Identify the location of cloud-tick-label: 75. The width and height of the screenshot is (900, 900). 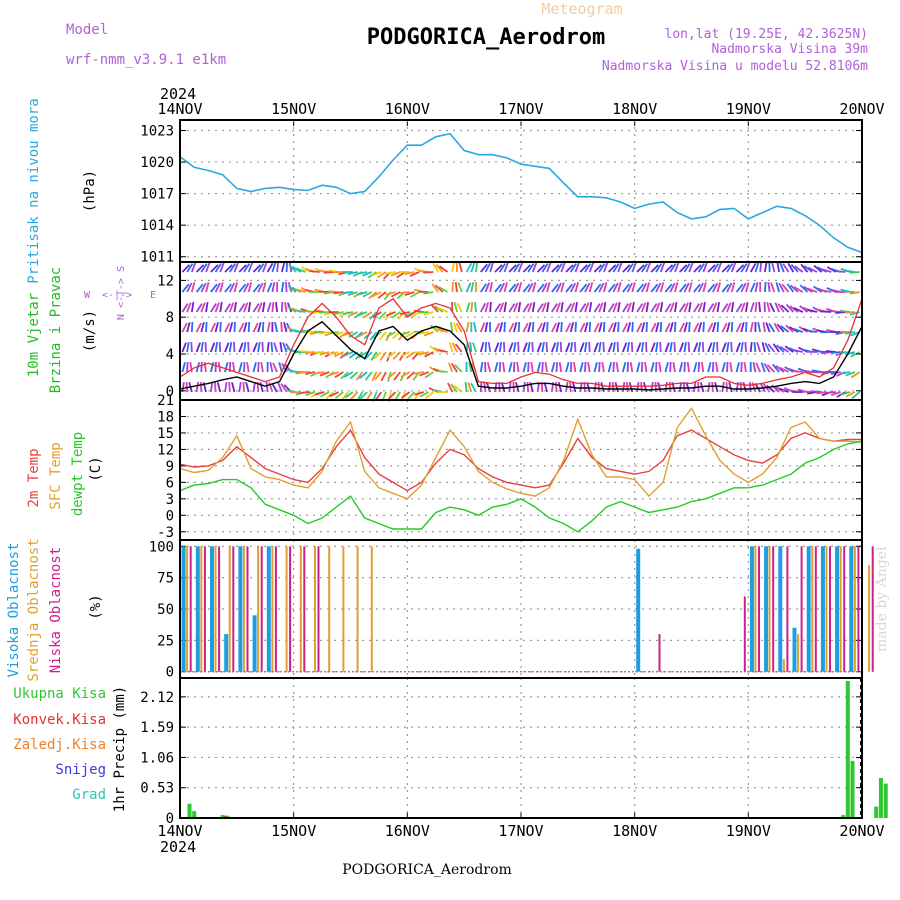
(165, 579).